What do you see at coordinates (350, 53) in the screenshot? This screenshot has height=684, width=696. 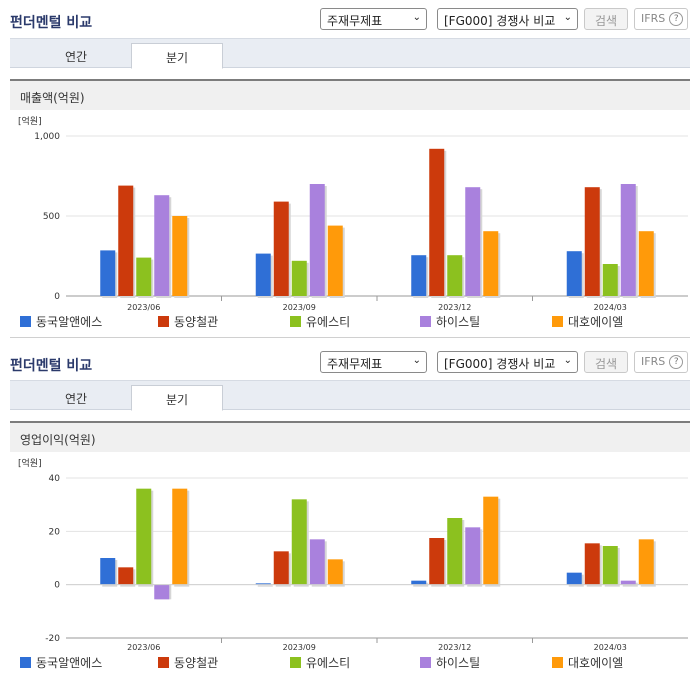 I see `period-tabs: 연간 분기` at bounding box center [350, 53].